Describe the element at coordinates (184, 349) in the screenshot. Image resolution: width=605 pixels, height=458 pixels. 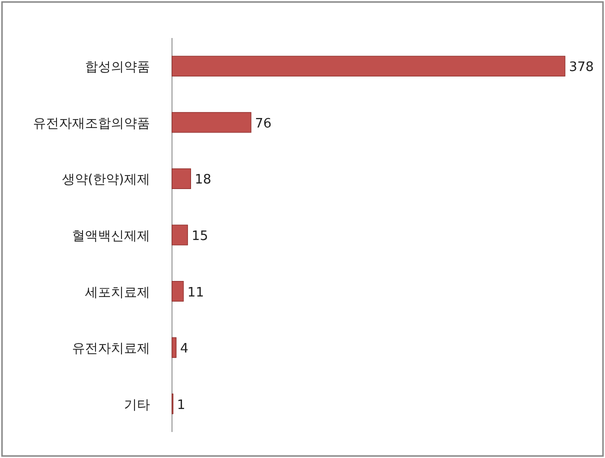
I see `data-label: 4` at that location.